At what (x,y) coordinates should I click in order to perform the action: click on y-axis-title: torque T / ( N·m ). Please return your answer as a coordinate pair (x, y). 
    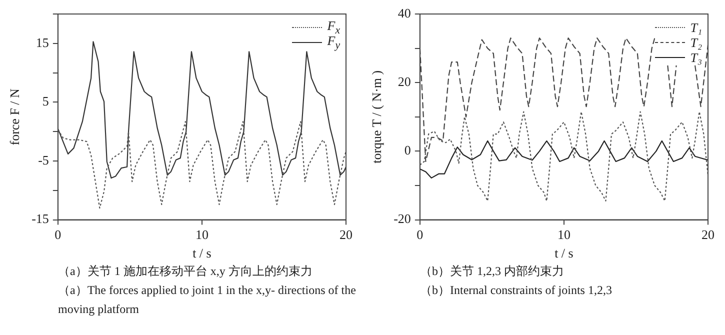
    Looking at the image, I should click on (376, 117).